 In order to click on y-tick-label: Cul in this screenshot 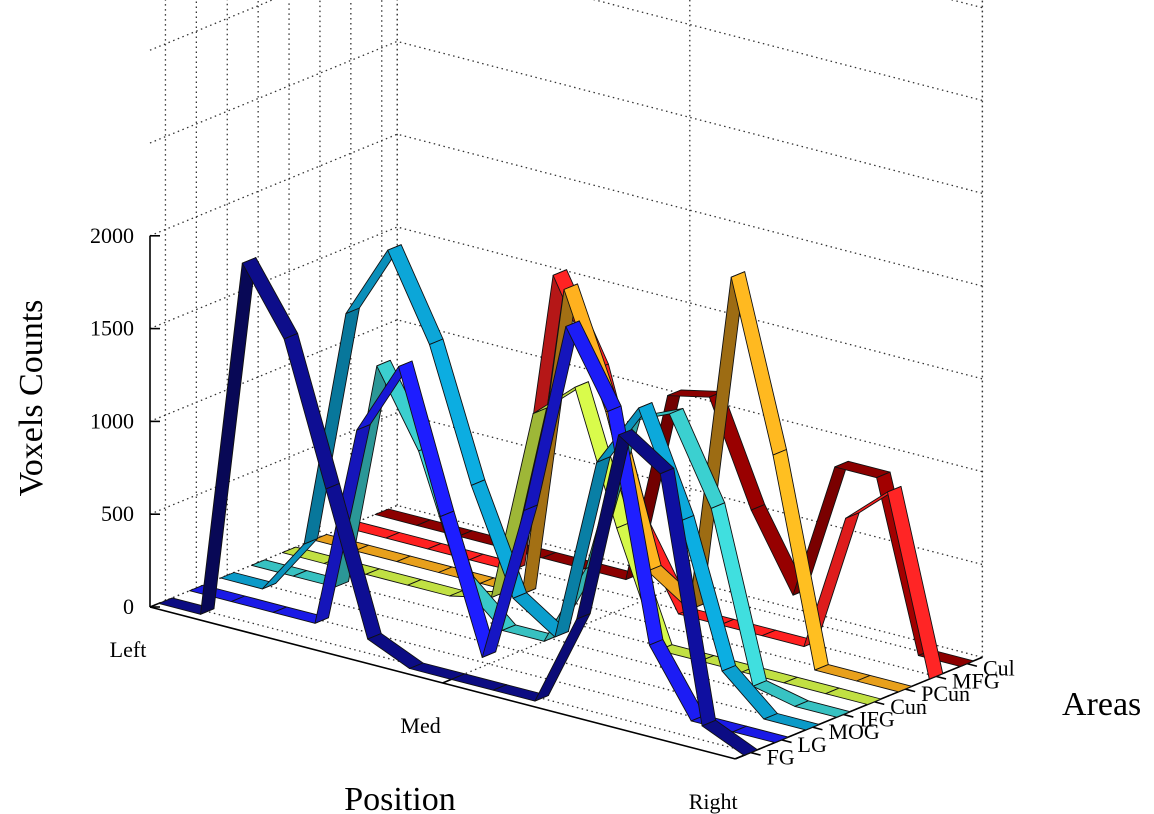, I will do `click(999, 668)`.